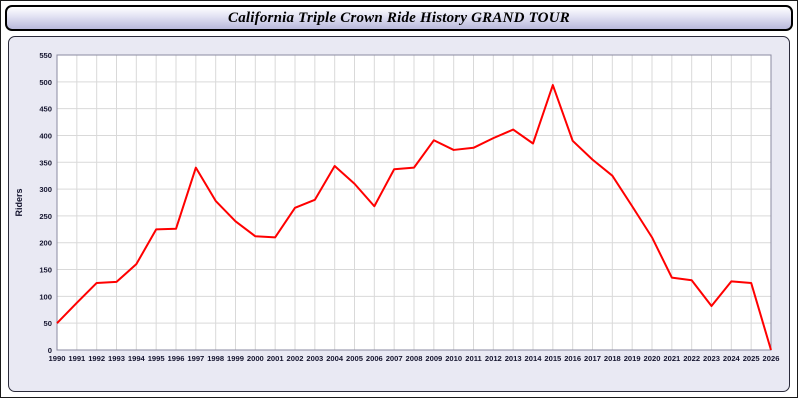  Describe the element at coordinates (45, 162) in the screenshot. I see `y-tick-label: 350` at that location.